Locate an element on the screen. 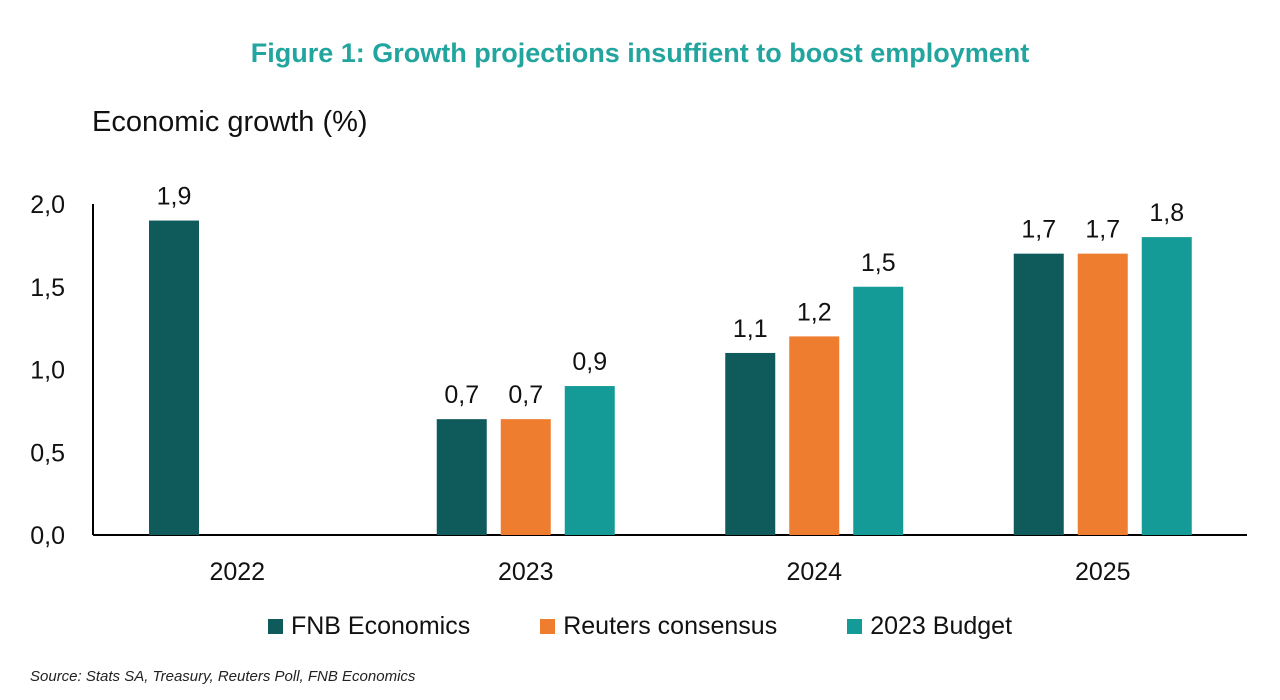 The image size is (1280, 700). legend-label-budget: 2023 Budget is located at coordinates (941, 626).